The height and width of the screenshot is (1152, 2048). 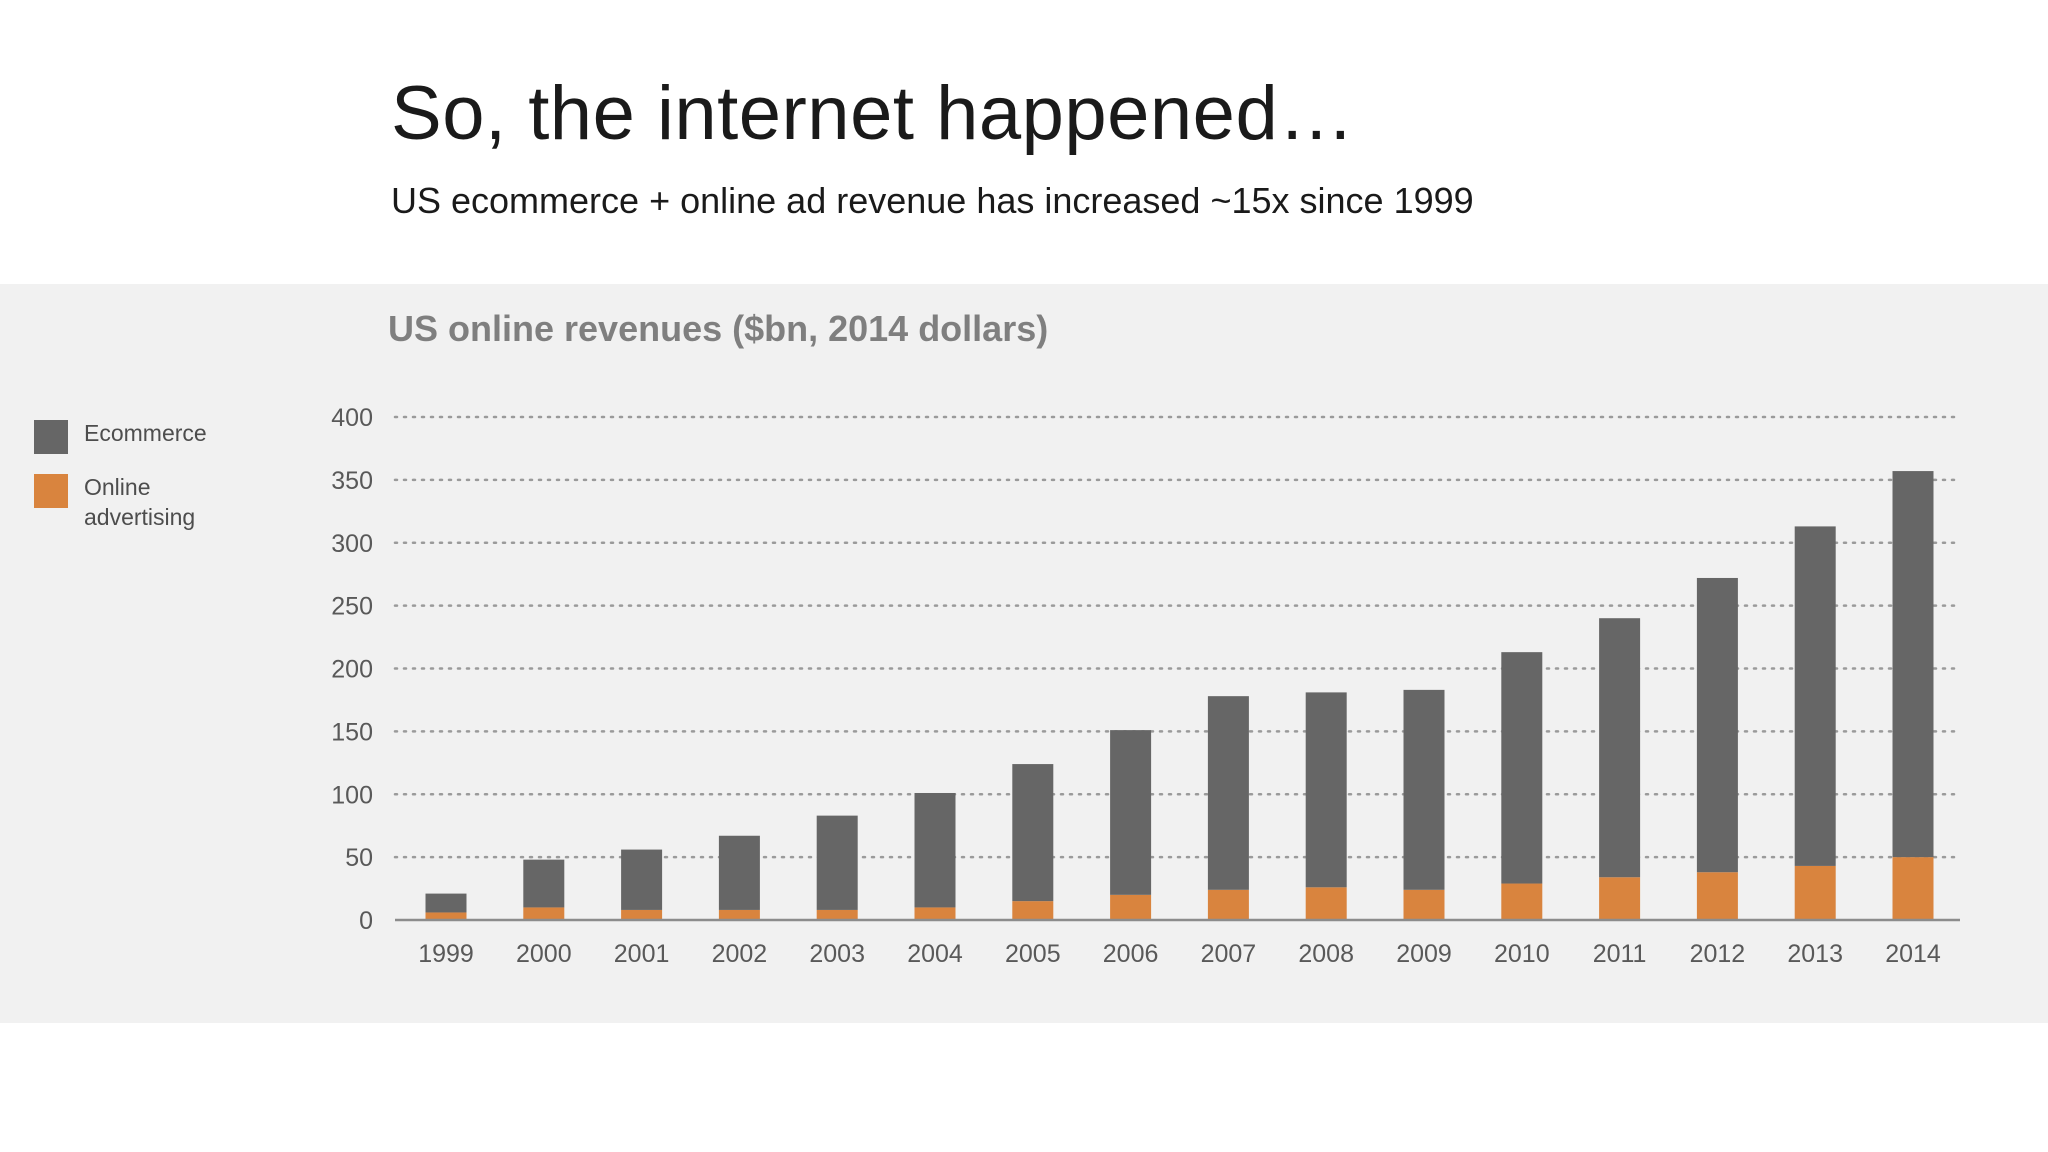 I want to click on bar-online-advertising-2010, so click(x=1522, y=901).